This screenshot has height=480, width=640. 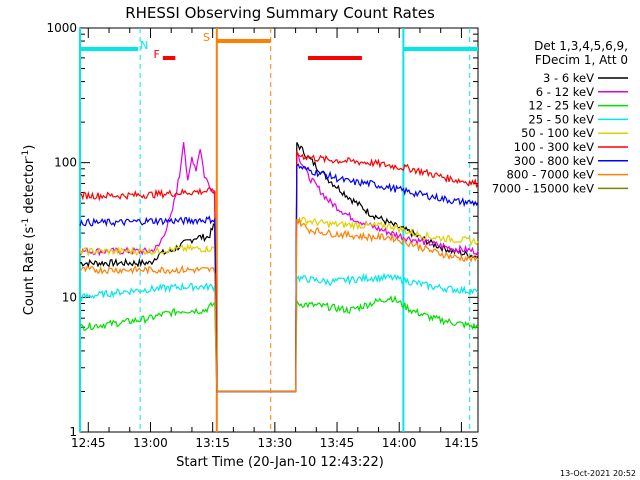 What do you see at coordinates (29, 271) in the screenshot?
I see `y-axis-label-part: Count Rate (s` at bounding box center [29, 271].